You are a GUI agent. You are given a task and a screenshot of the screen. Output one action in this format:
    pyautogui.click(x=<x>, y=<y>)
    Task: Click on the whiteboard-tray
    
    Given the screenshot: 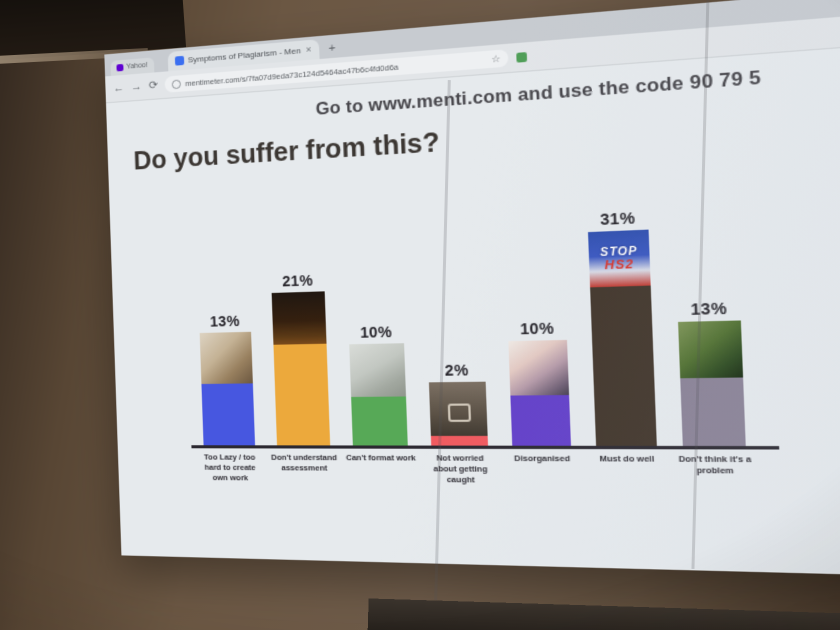 What is the action you would take?
    pyautogui.click(x=603, y=614)
    